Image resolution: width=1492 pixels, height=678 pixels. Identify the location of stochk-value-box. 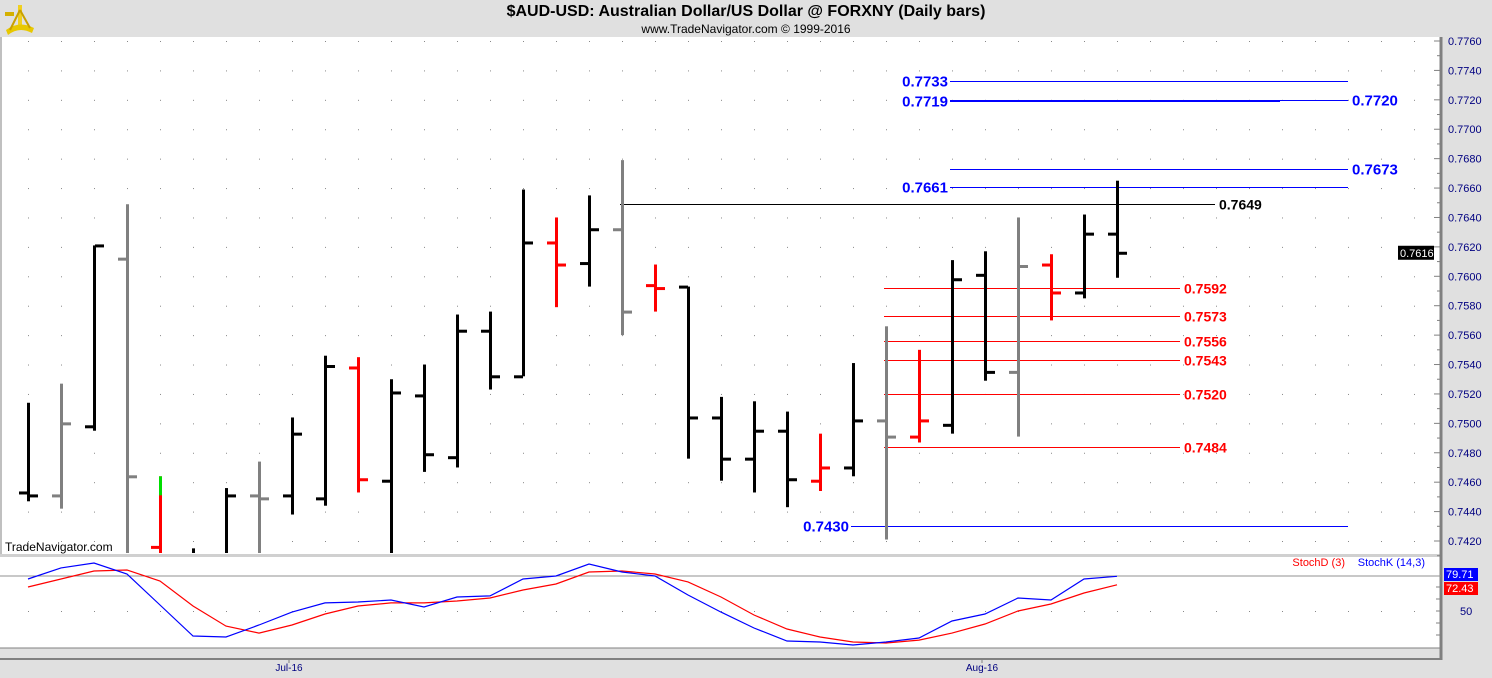
(1461, 574).